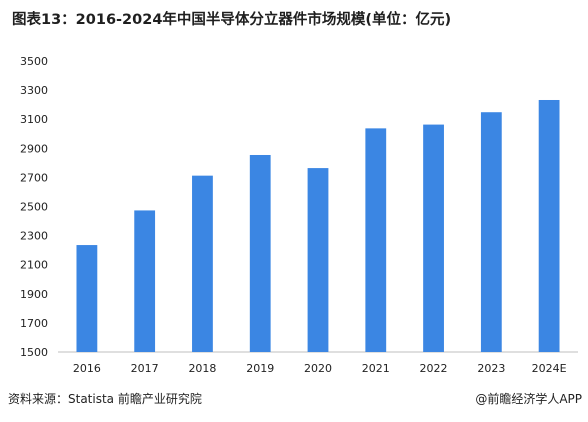 This screenshot has height=422, width=588. Describe the element at coordinates (34, 61) in the screenshot. I see `y-tick-label: 3500` at that location.